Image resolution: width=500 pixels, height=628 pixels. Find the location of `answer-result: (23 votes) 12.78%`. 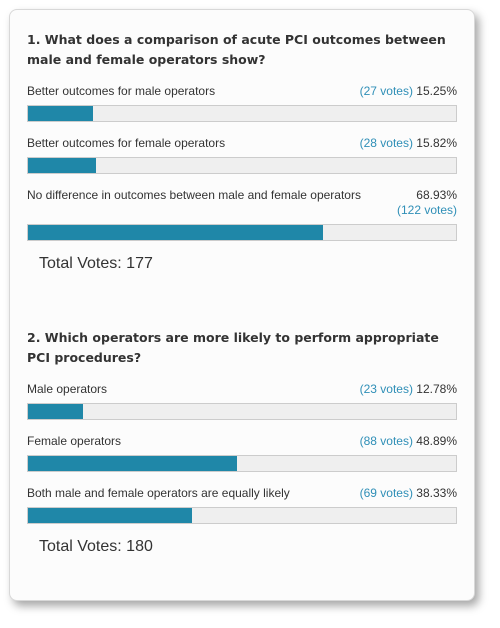

answer-result: (23 votes) 12.78% is located at coordinates (408, 389).